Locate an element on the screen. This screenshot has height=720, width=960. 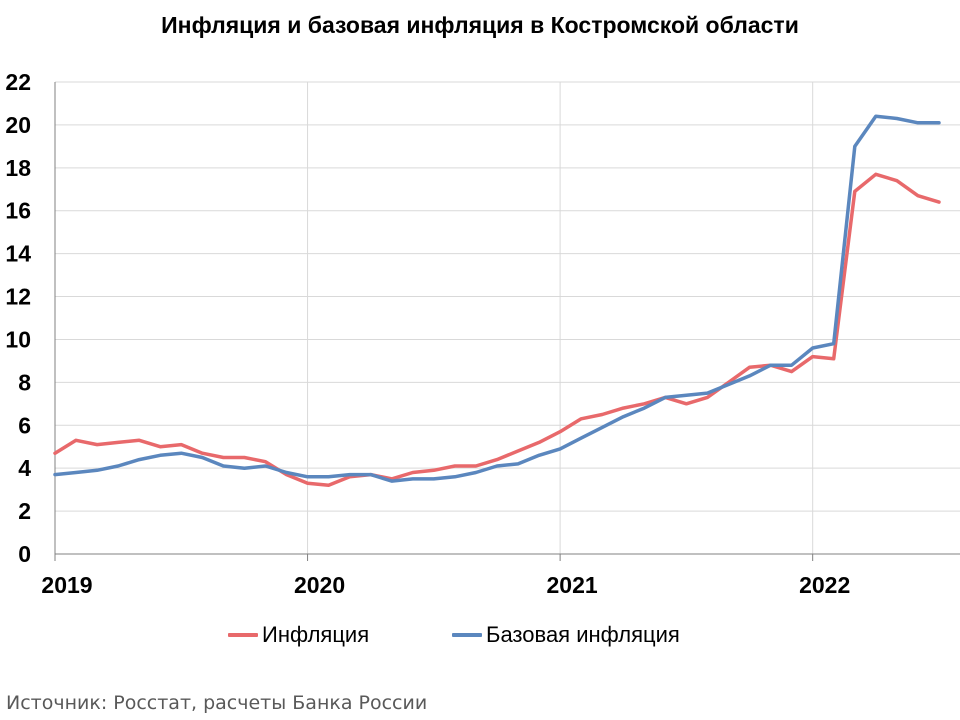
x-tick-label: 2021 is located at coordinates (572, 585).